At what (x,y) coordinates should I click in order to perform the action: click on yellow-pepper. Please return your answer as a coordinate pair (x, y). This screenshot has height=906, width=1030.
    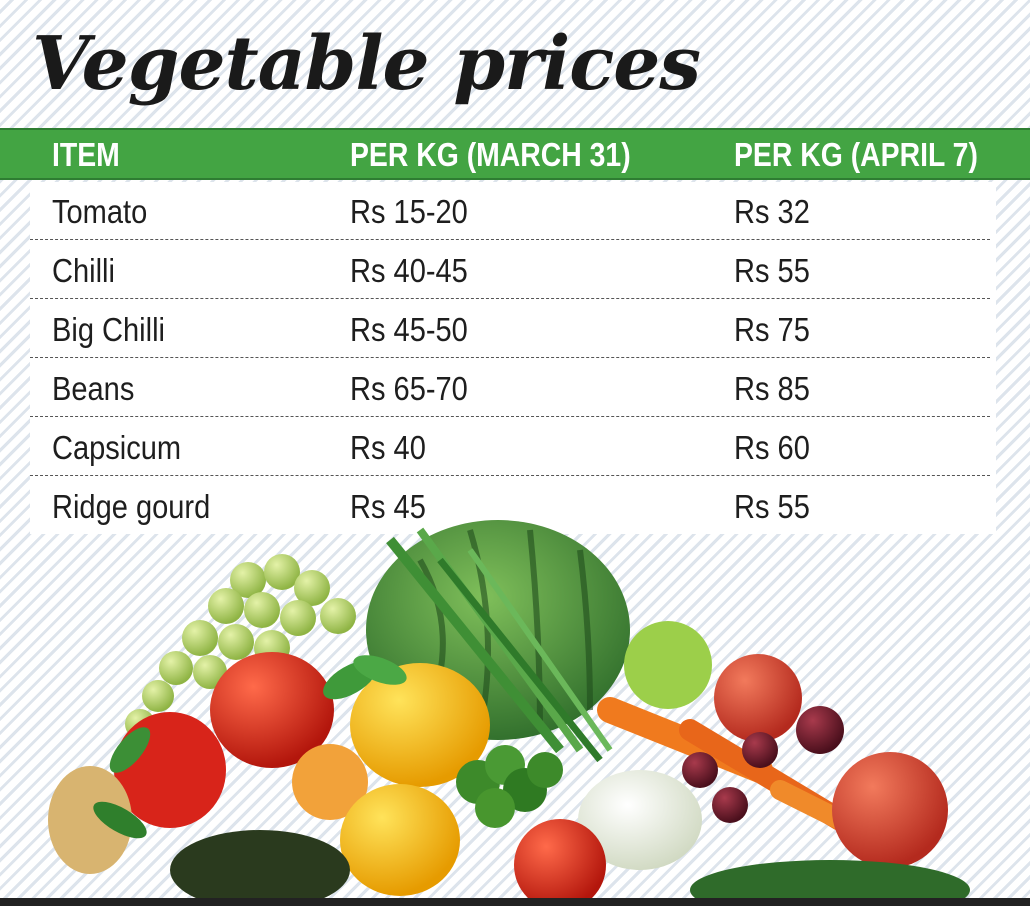
    Looking at the image, I should click on (400, 840).